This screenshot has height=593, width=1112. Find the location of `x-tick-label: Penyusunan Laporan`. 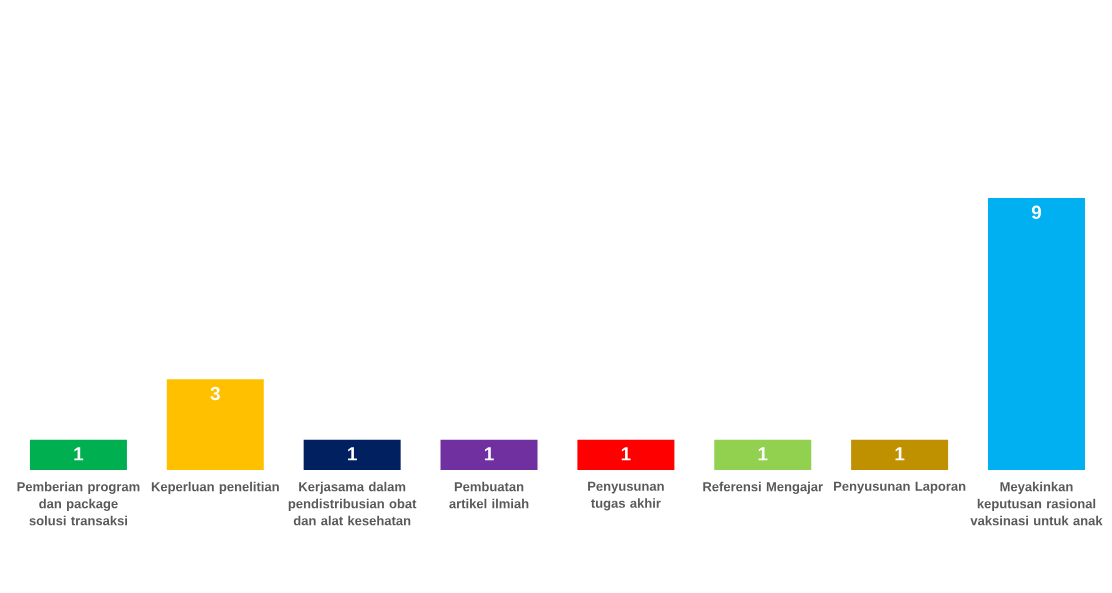

x-tick-label: Penyusunan Laporan is located at coordinates (900, 487).